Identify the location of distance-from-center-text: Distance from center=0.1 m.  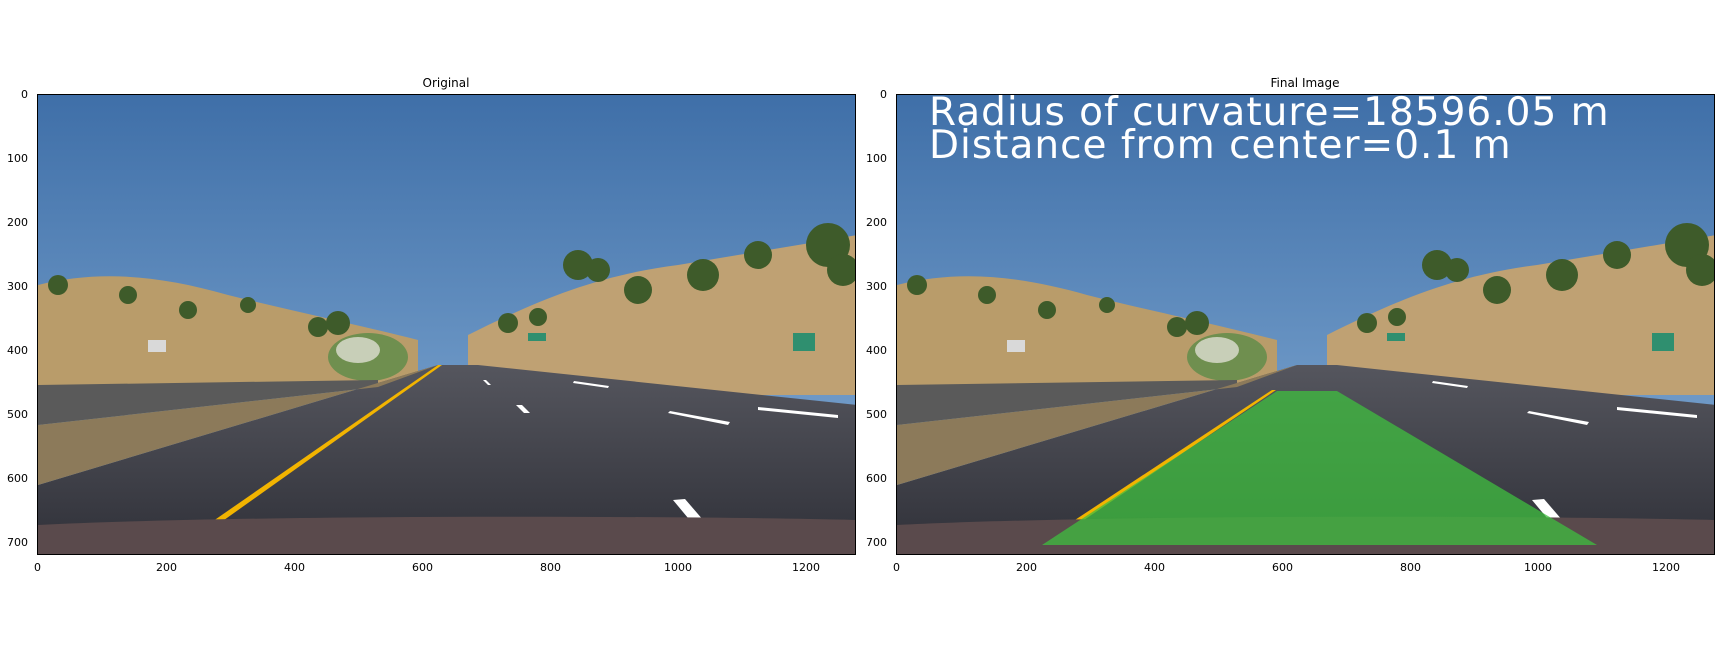
(1220, 145).